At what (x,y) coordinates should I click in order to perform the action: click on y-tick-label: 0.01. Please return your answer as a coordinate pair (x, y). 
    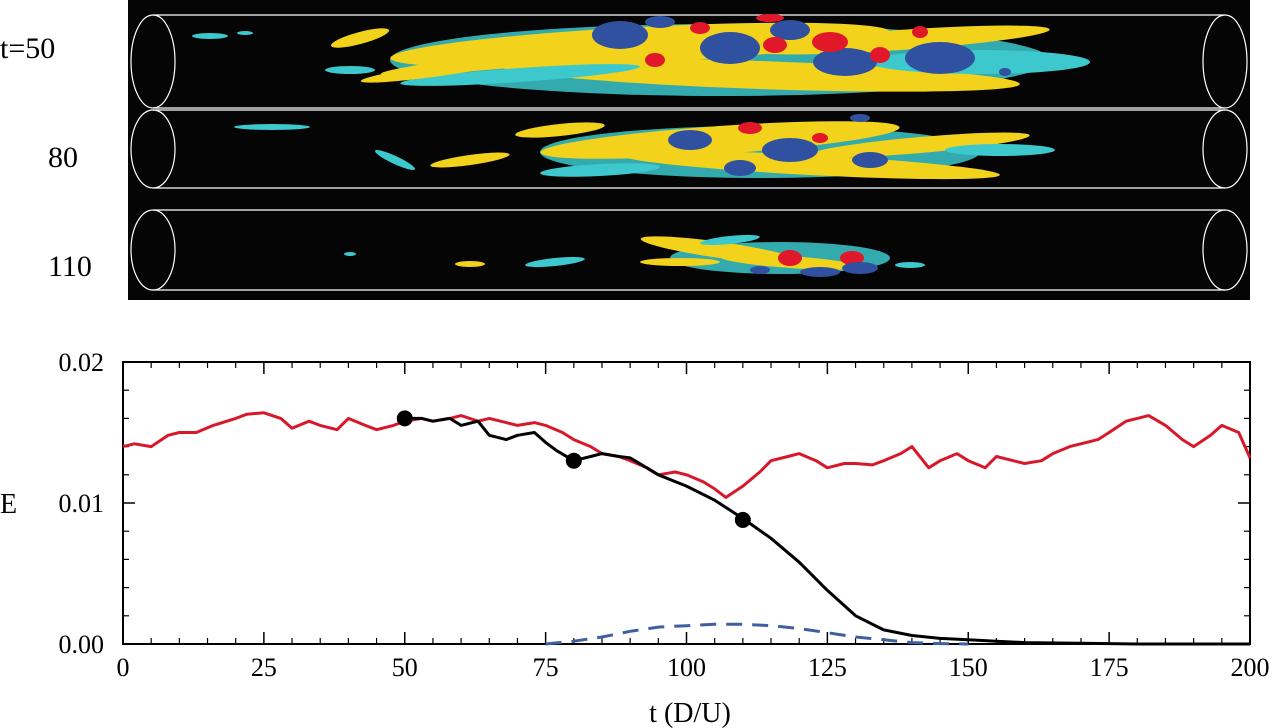
    Looking at the image, I should click on (82, 503).